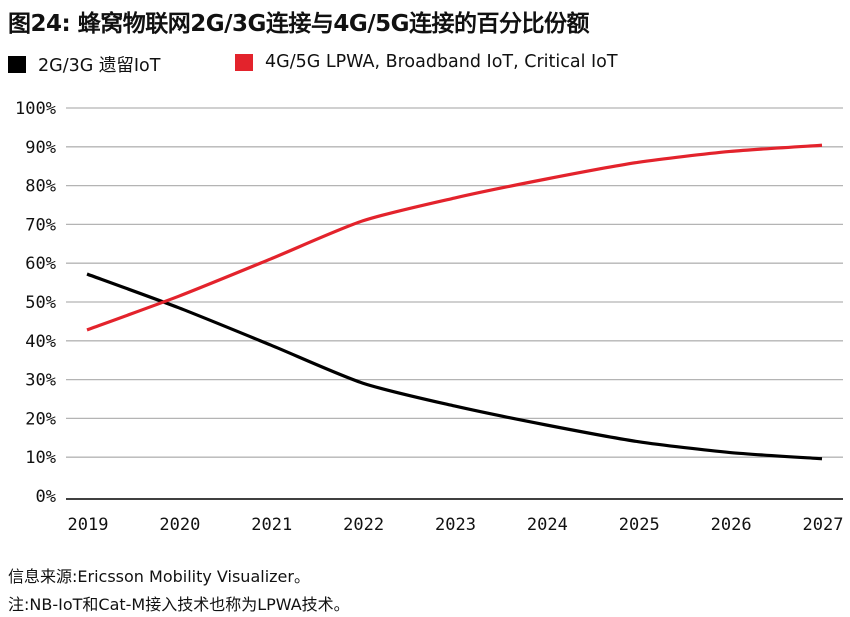 The width and height of the screenshot is (850, 617). I want to click on data-point-4g5g-2026, so click(730, 151).